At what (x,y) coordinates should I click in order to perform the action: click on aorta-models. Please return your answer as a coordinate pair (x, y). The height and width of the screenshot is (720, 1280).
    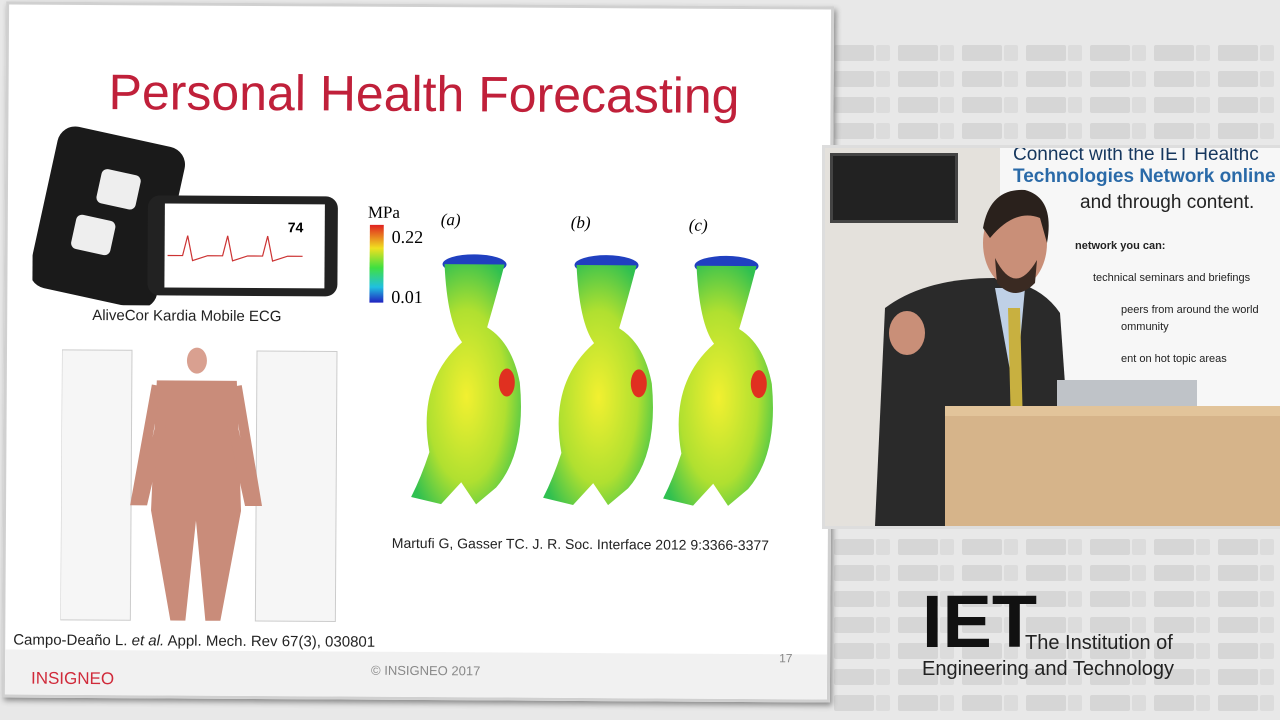
    Looking at the image, I should click on (592, 380).